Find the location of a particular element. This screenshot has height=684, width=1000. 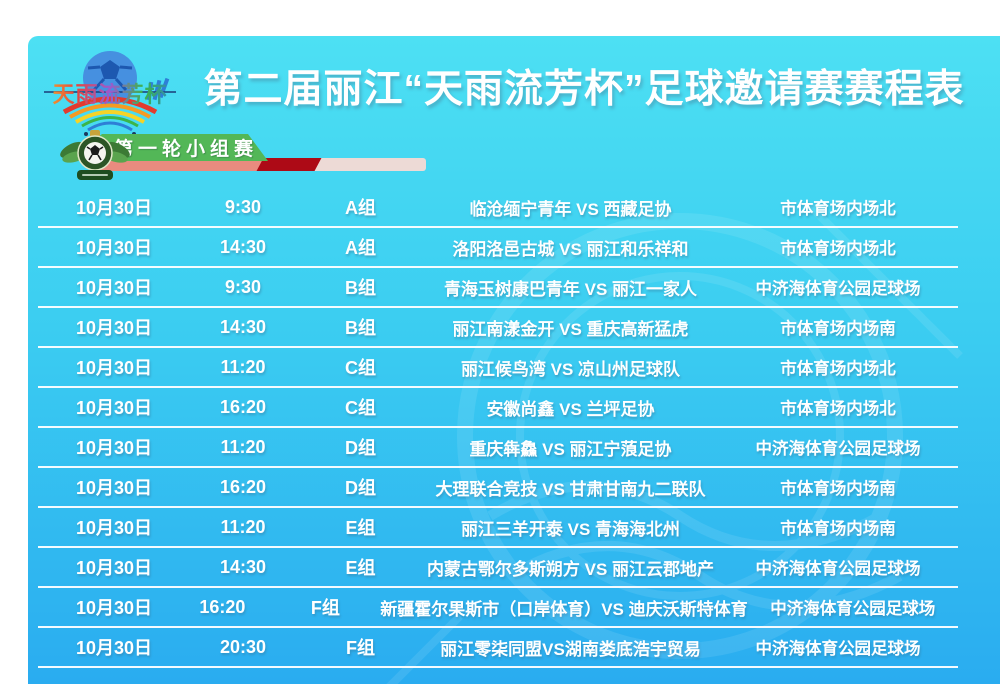

cell-match: 青海玉树康巴青年 VS 丽江一家人 is located at coordinates (570, 289).